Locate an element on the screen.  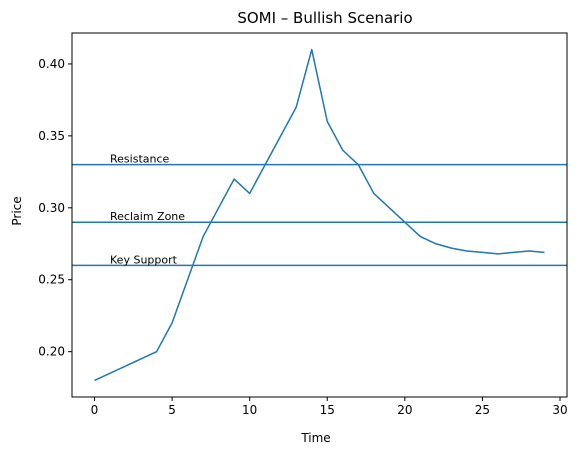
annotation-reclaim-zone: Reclaim Zone is located at coordinates (147, 216).